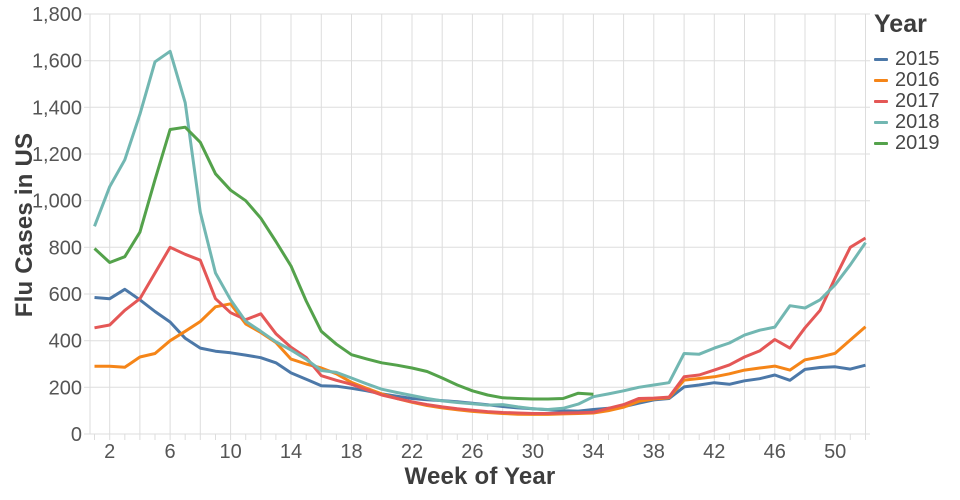 Image resolution: width=960 pixels, height=500 pixels. Describe the element at coordinates (881, 80) in the screenshot. I see `legend-swatch-2016` at that location.